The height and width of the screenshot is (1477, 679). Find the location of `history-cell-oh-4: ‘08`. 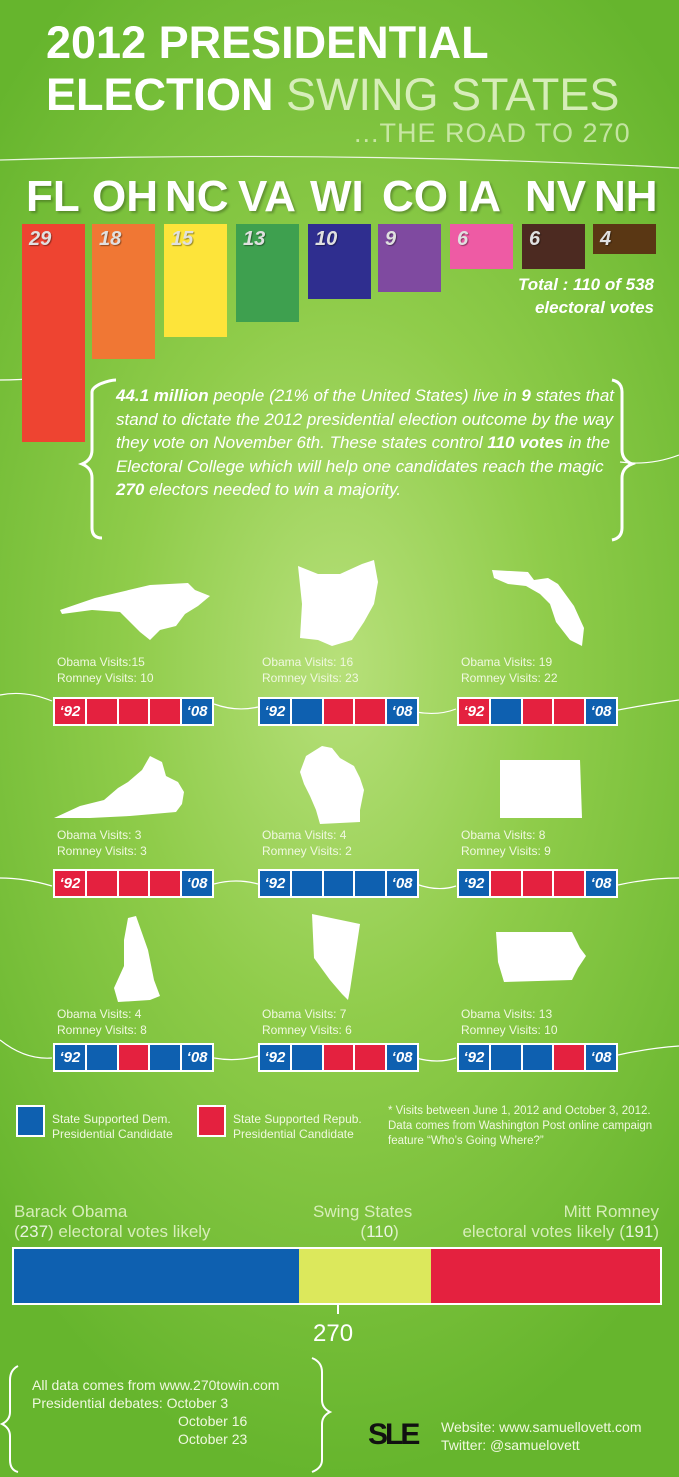

history-cell-oh-4: ‘08 is located at coordinates (402, 711).